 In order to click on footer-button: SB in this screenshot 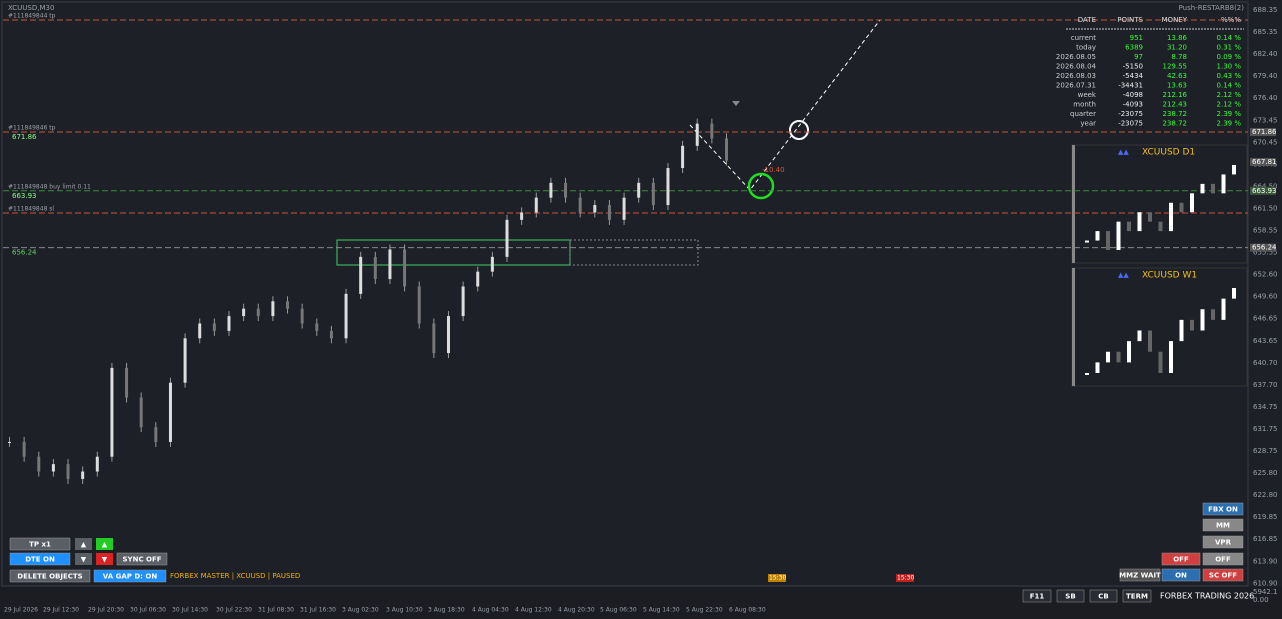, I will do `click(1070, 596)`.